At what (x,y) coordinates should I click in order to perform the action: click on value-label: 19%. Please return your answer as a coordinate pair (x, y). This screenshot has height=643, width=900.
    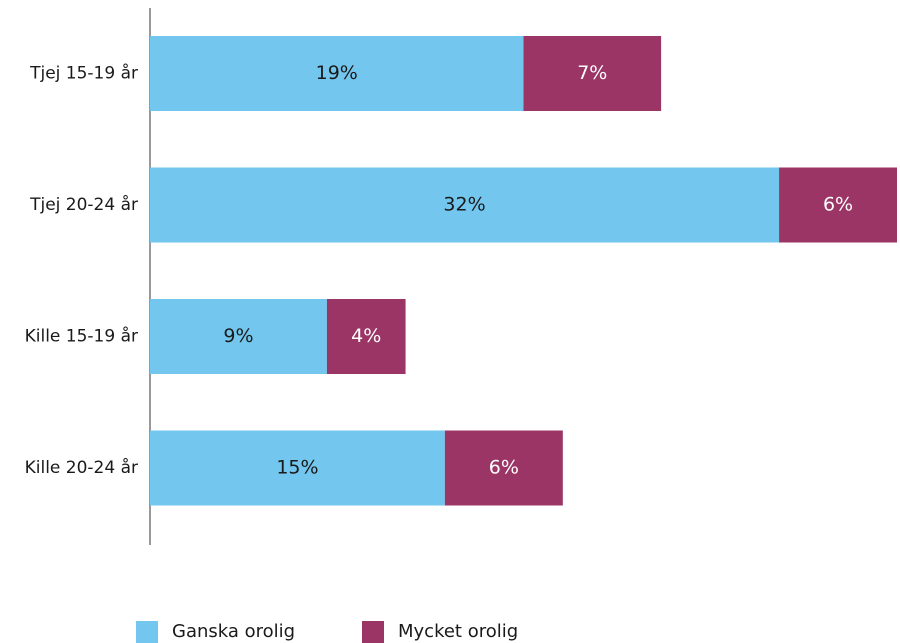
    Looking at the image, I should click on (337, 73).